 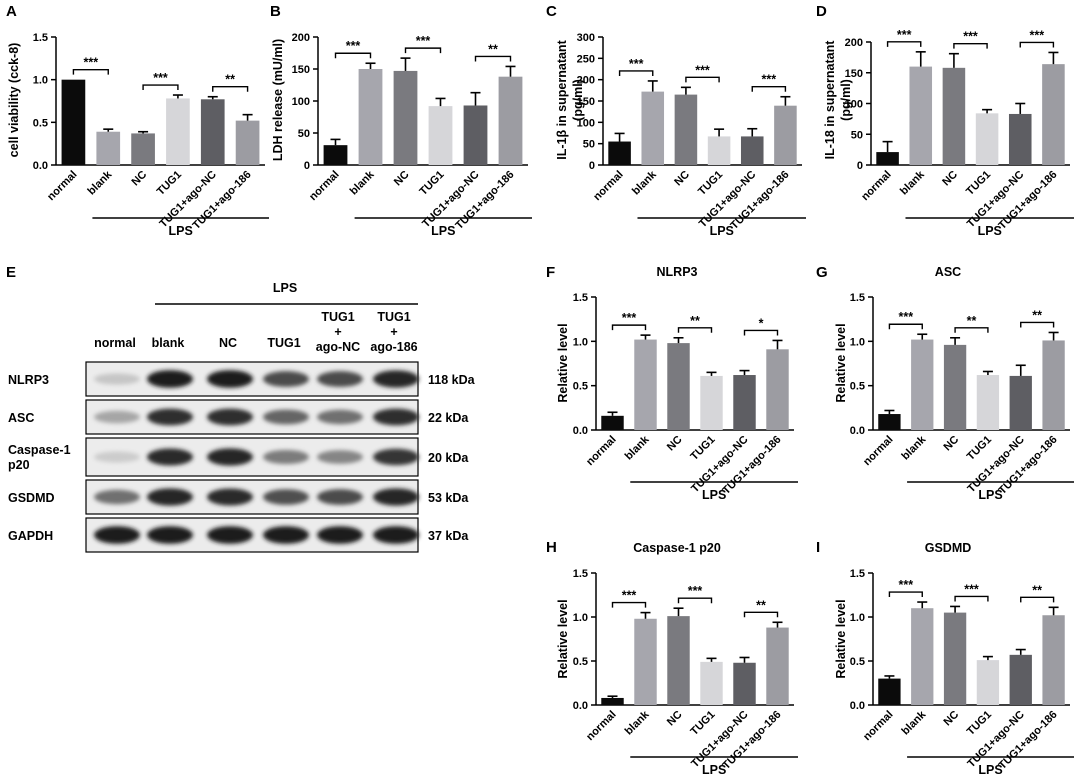 What do you see at coordinates (228, 343) in the screenshot?
I see `wb-lane-label: NC` at bounding box center [228, 343].